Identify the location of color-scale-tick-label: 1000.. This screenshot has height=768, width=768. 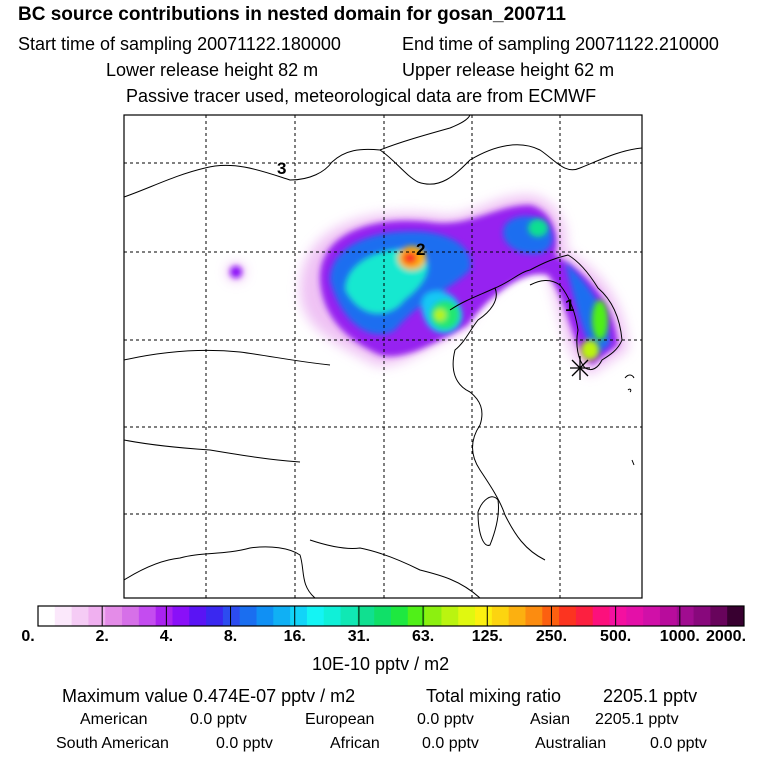
(679, 636).